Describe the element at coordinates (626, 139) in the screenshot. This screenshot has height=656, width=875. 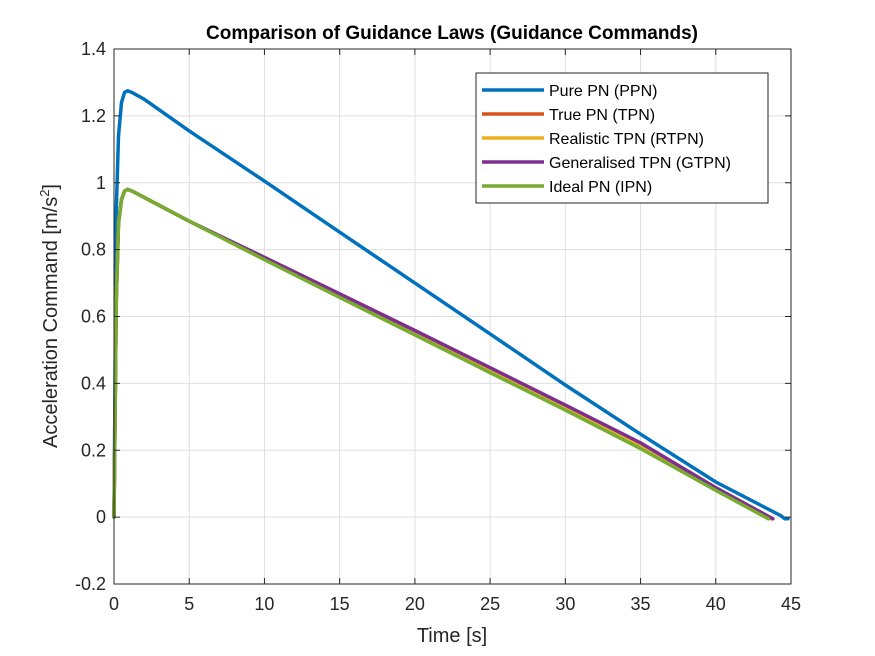
I see `legend-label: Realistic TPN (RTPN)` at that location.